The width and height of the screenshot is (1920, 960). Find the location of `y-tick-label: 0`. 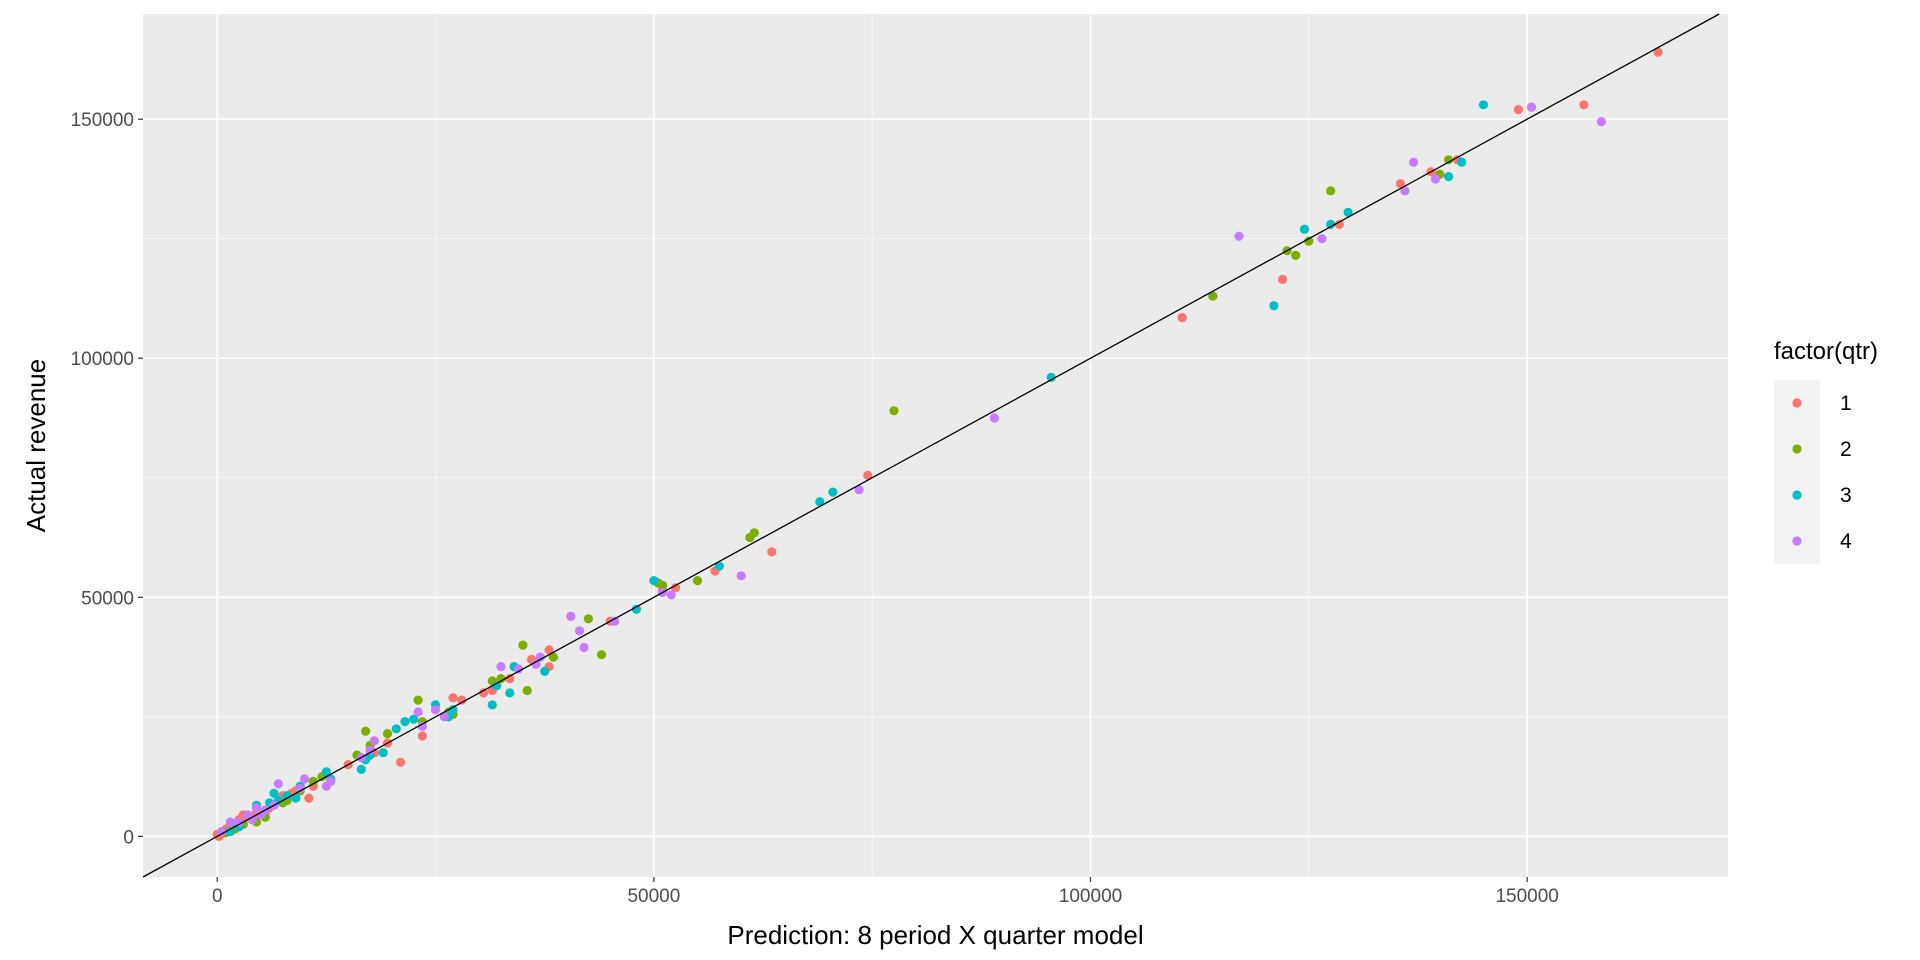

y-tick-label: 0 is located at coordinates (128, 837).